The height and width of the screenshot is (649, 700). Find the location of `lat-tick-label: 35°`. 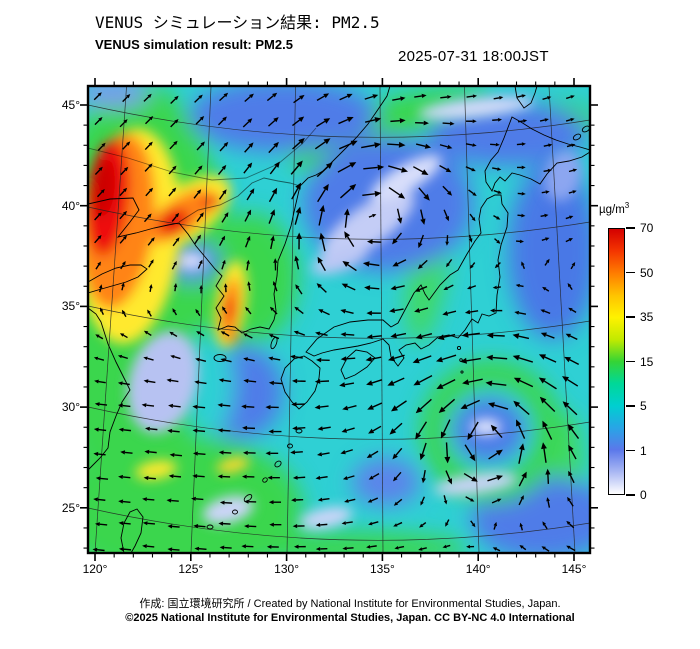

lat-tick-label: 35° is located at coordinates (70, 306).